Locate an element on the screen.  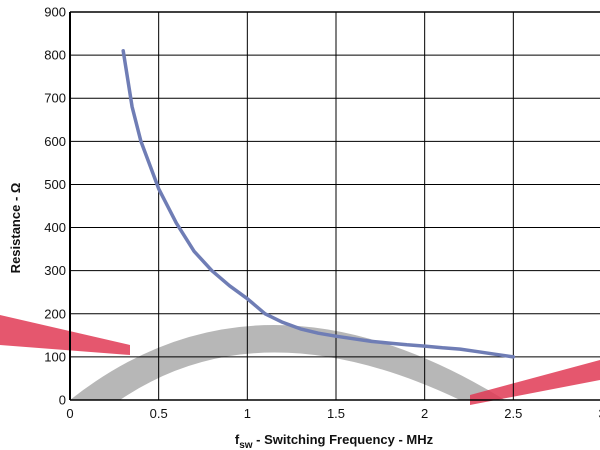
y-tick-label-4: 400 is located at coordinates (55, 227).